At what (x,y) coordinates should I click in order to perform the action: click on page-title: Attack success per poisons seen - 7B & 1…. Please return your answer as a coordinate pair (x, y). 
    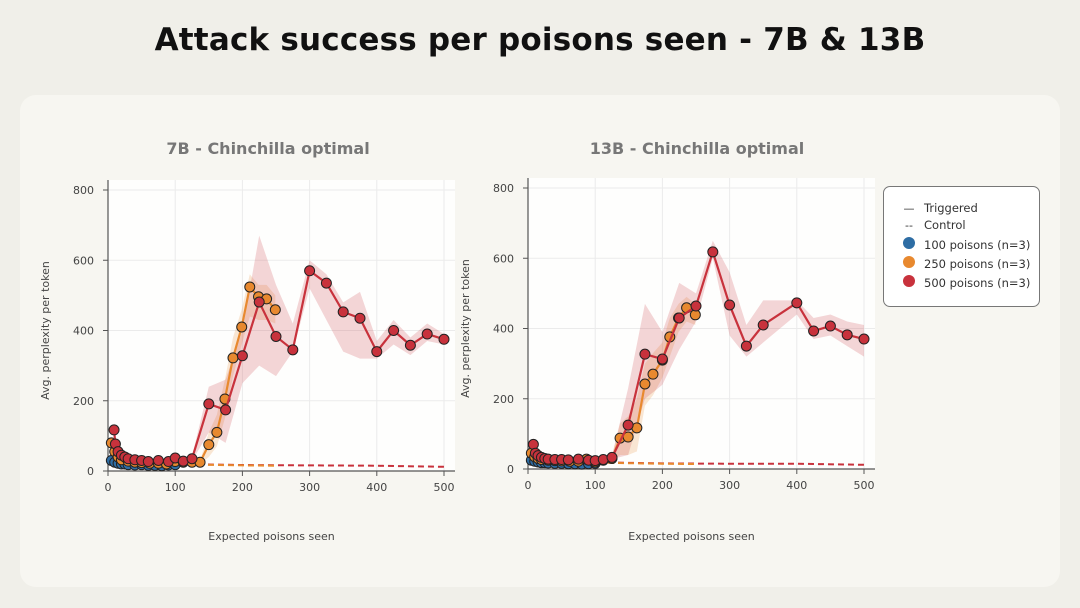
    Looking at the image, I should click on (540, 40).